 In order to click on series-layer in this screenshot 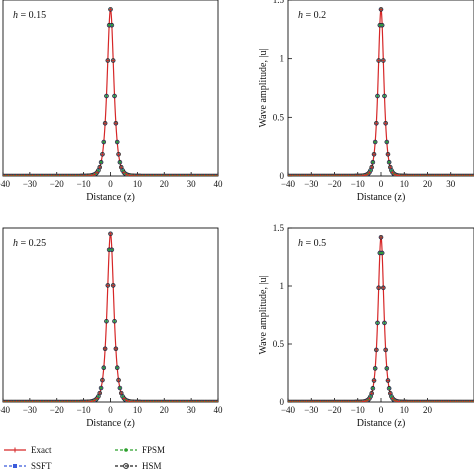, I will do `click(381, 318)`.